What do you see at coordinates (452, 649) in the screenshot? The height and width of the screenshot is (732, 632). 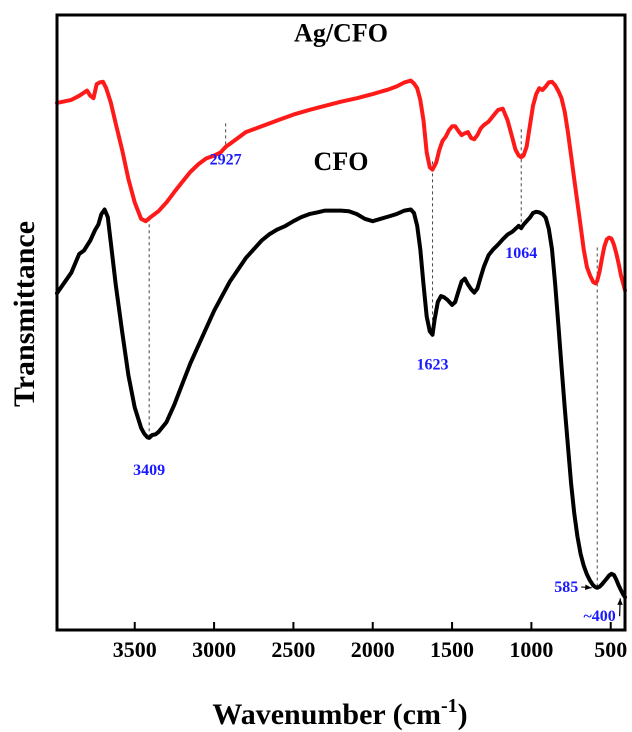 I see `x-tick-label-1500: 1500` at bounding box center [452, 649].